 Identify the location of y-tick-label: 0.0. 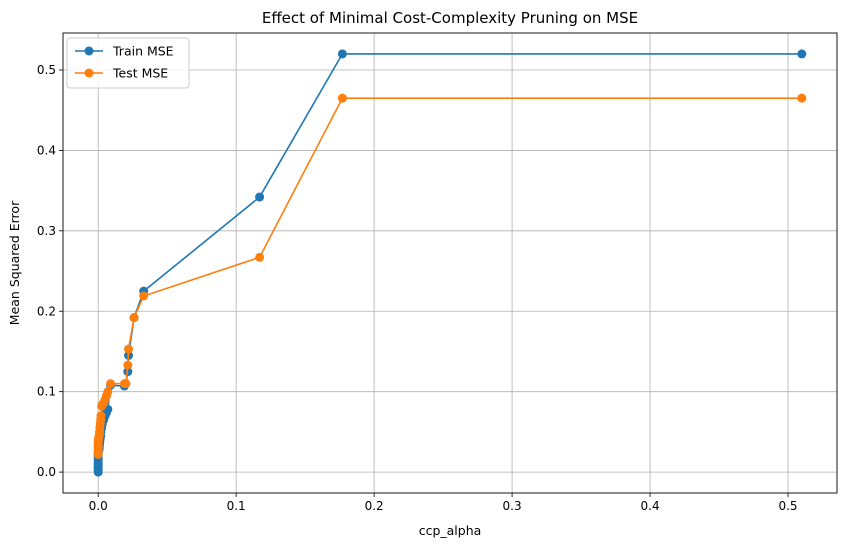
(46, 472).